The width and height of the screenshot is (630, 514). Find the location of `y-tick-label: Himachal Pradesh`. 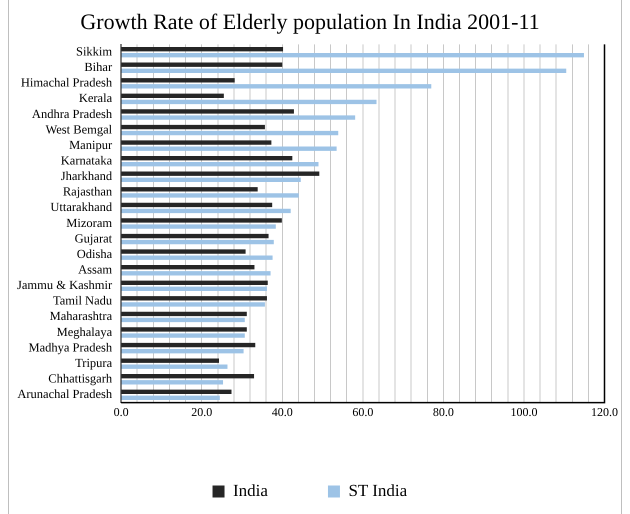

y-tick-label: Himachal Pradesh is located at coordinates (66, 83).